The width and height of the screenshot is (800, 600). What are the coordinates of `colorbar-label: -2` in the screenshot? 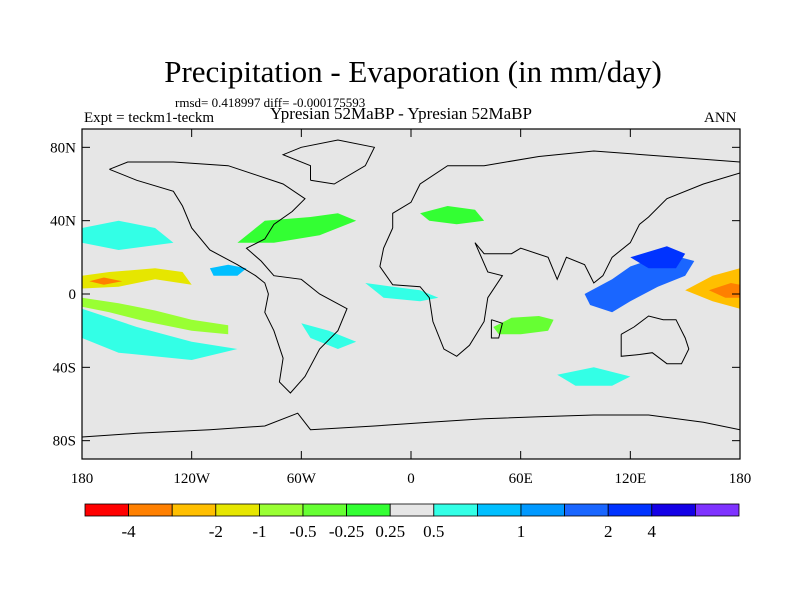 It's located at (216, 531).